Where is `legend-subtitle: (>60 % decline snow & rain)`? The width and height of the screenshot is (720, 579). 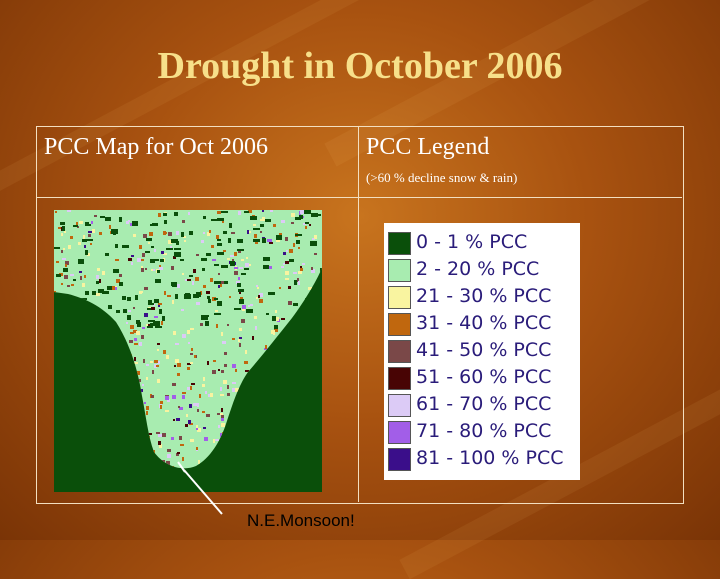
legend-subtitle: (>60 % decline snow & rain) is located at coordinates (442, 177).